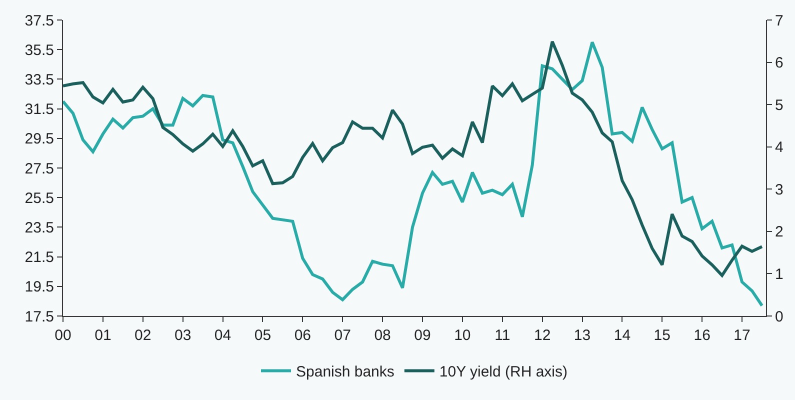 The width and height of the screenshot is (795, 400). Describe the element at coordinates (779, 189) in the screenshot. I see `y2-tick-label: 3` at that location.